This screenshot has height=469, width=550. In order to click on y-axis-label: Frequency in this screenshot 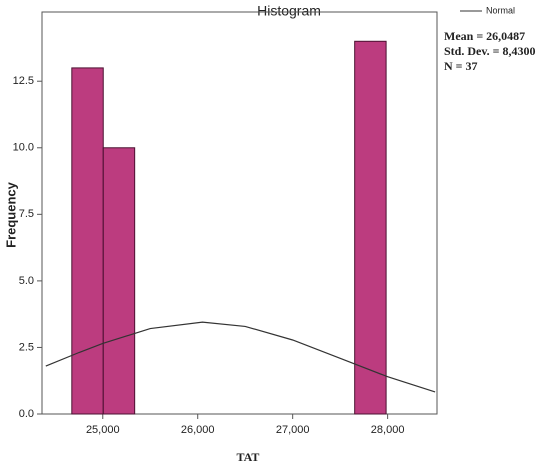, I will do `click(10, 214)`.